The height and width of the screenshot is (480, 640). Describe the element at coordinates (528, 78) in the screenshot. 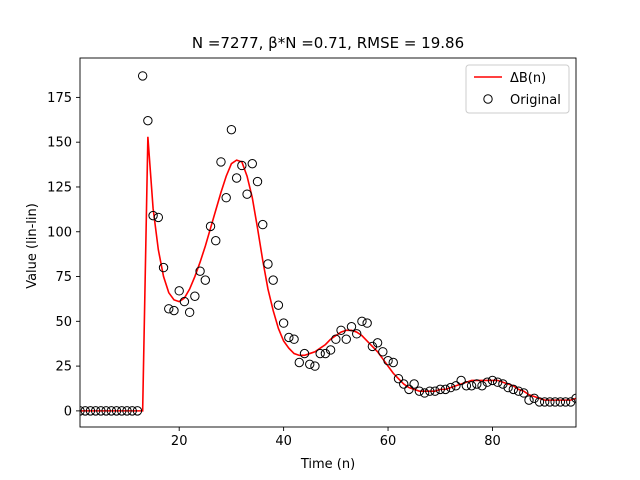

I see `legend-entry-delta-b: ΔB(n)` at that location.